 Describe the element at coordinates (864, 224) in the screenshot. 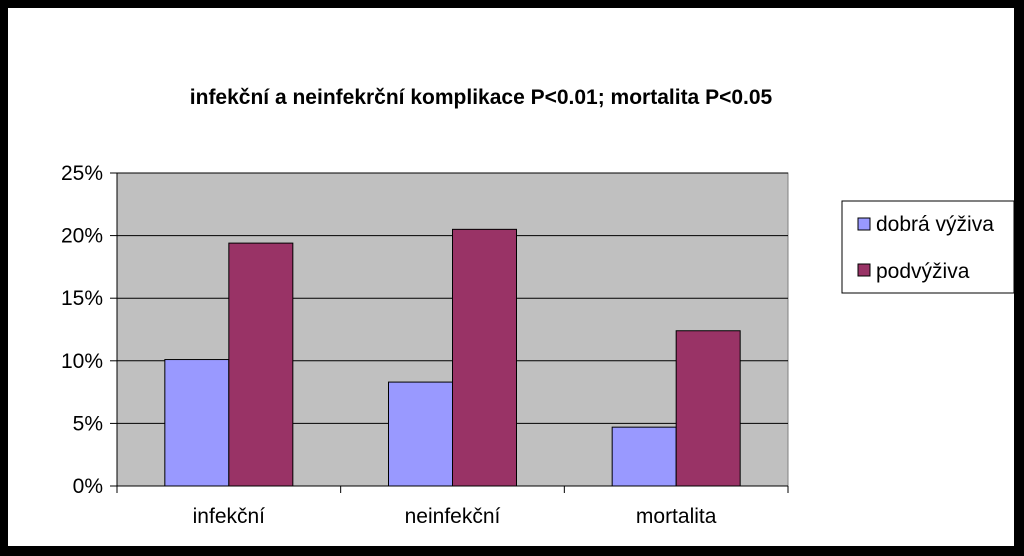

I see `legend-swatch-dobra-vyziva` at that location.